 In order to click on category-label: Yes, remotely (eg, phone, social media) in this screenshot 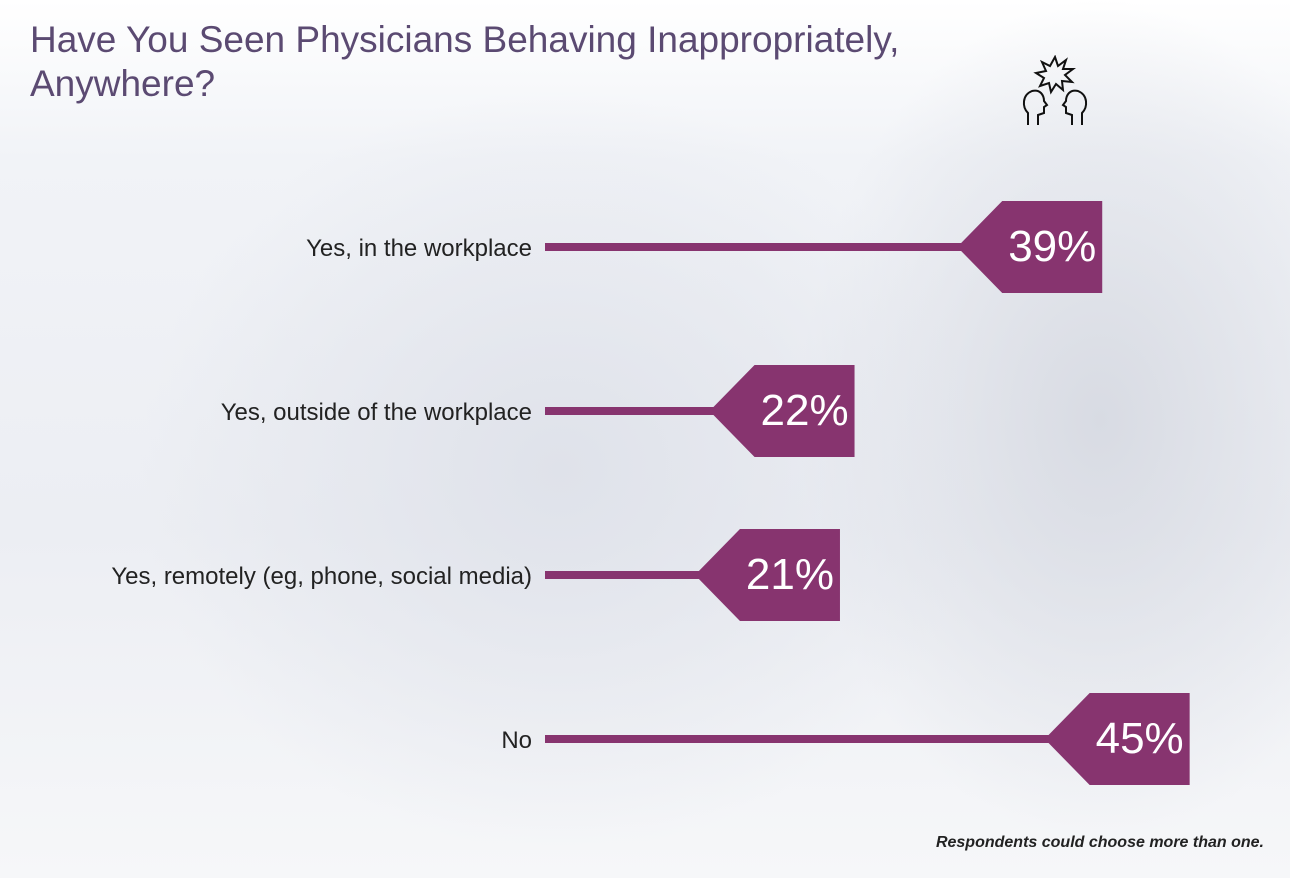, I will do `click(321, 576)`.